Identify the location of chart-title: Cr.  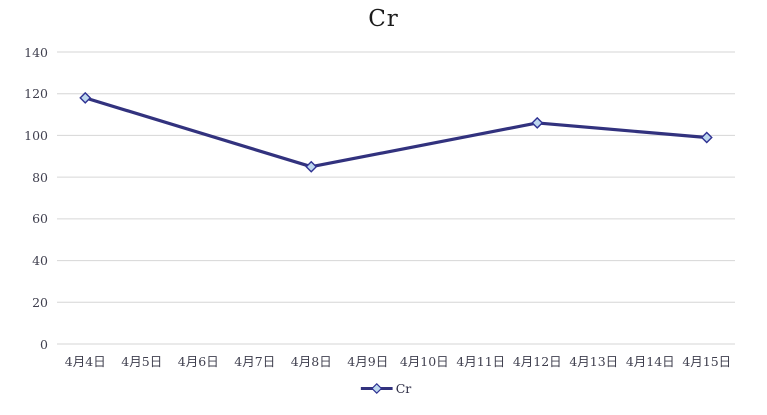
(383, 19).